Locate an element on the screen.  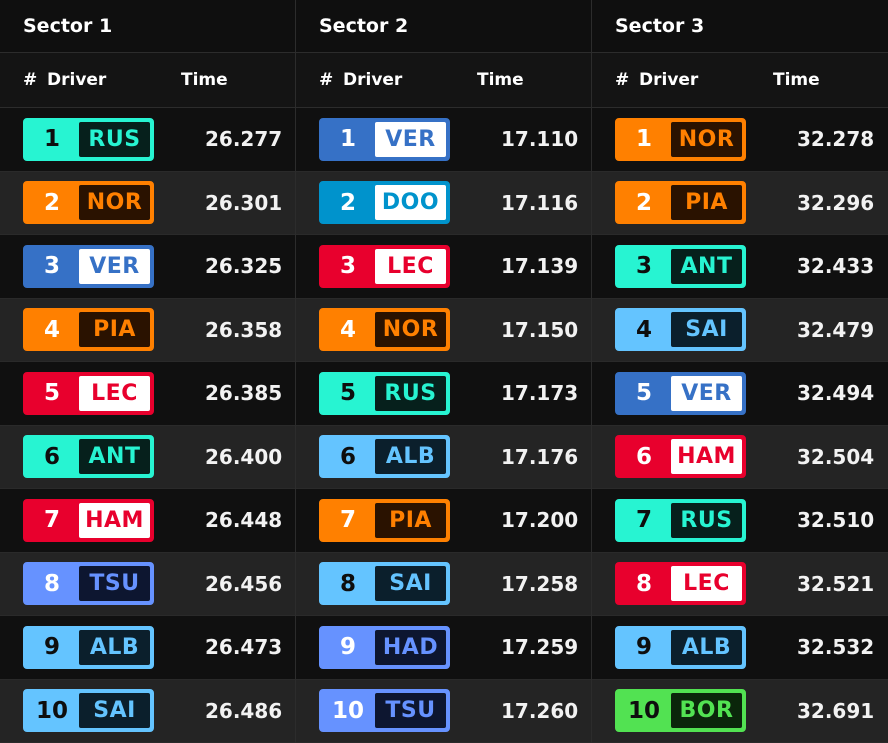
table-row: 4 SAI 32.479 is located at coordinates (740, 330).